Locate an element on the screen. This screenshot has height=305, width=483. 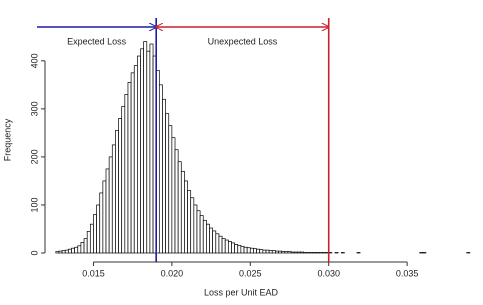
x-tick-label: 0.025 is located at coordinates (250, 273).